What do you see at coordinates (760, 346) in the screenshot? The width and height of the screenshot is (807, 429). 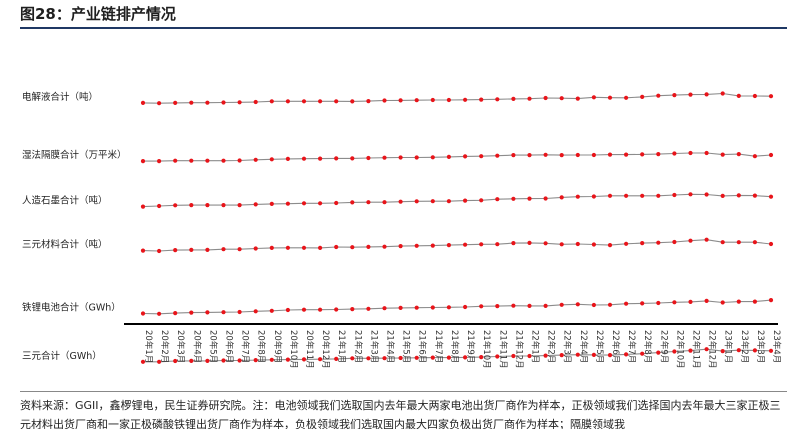 I see `x-tick-label: 23年3月` at bounding box center [760, 346].